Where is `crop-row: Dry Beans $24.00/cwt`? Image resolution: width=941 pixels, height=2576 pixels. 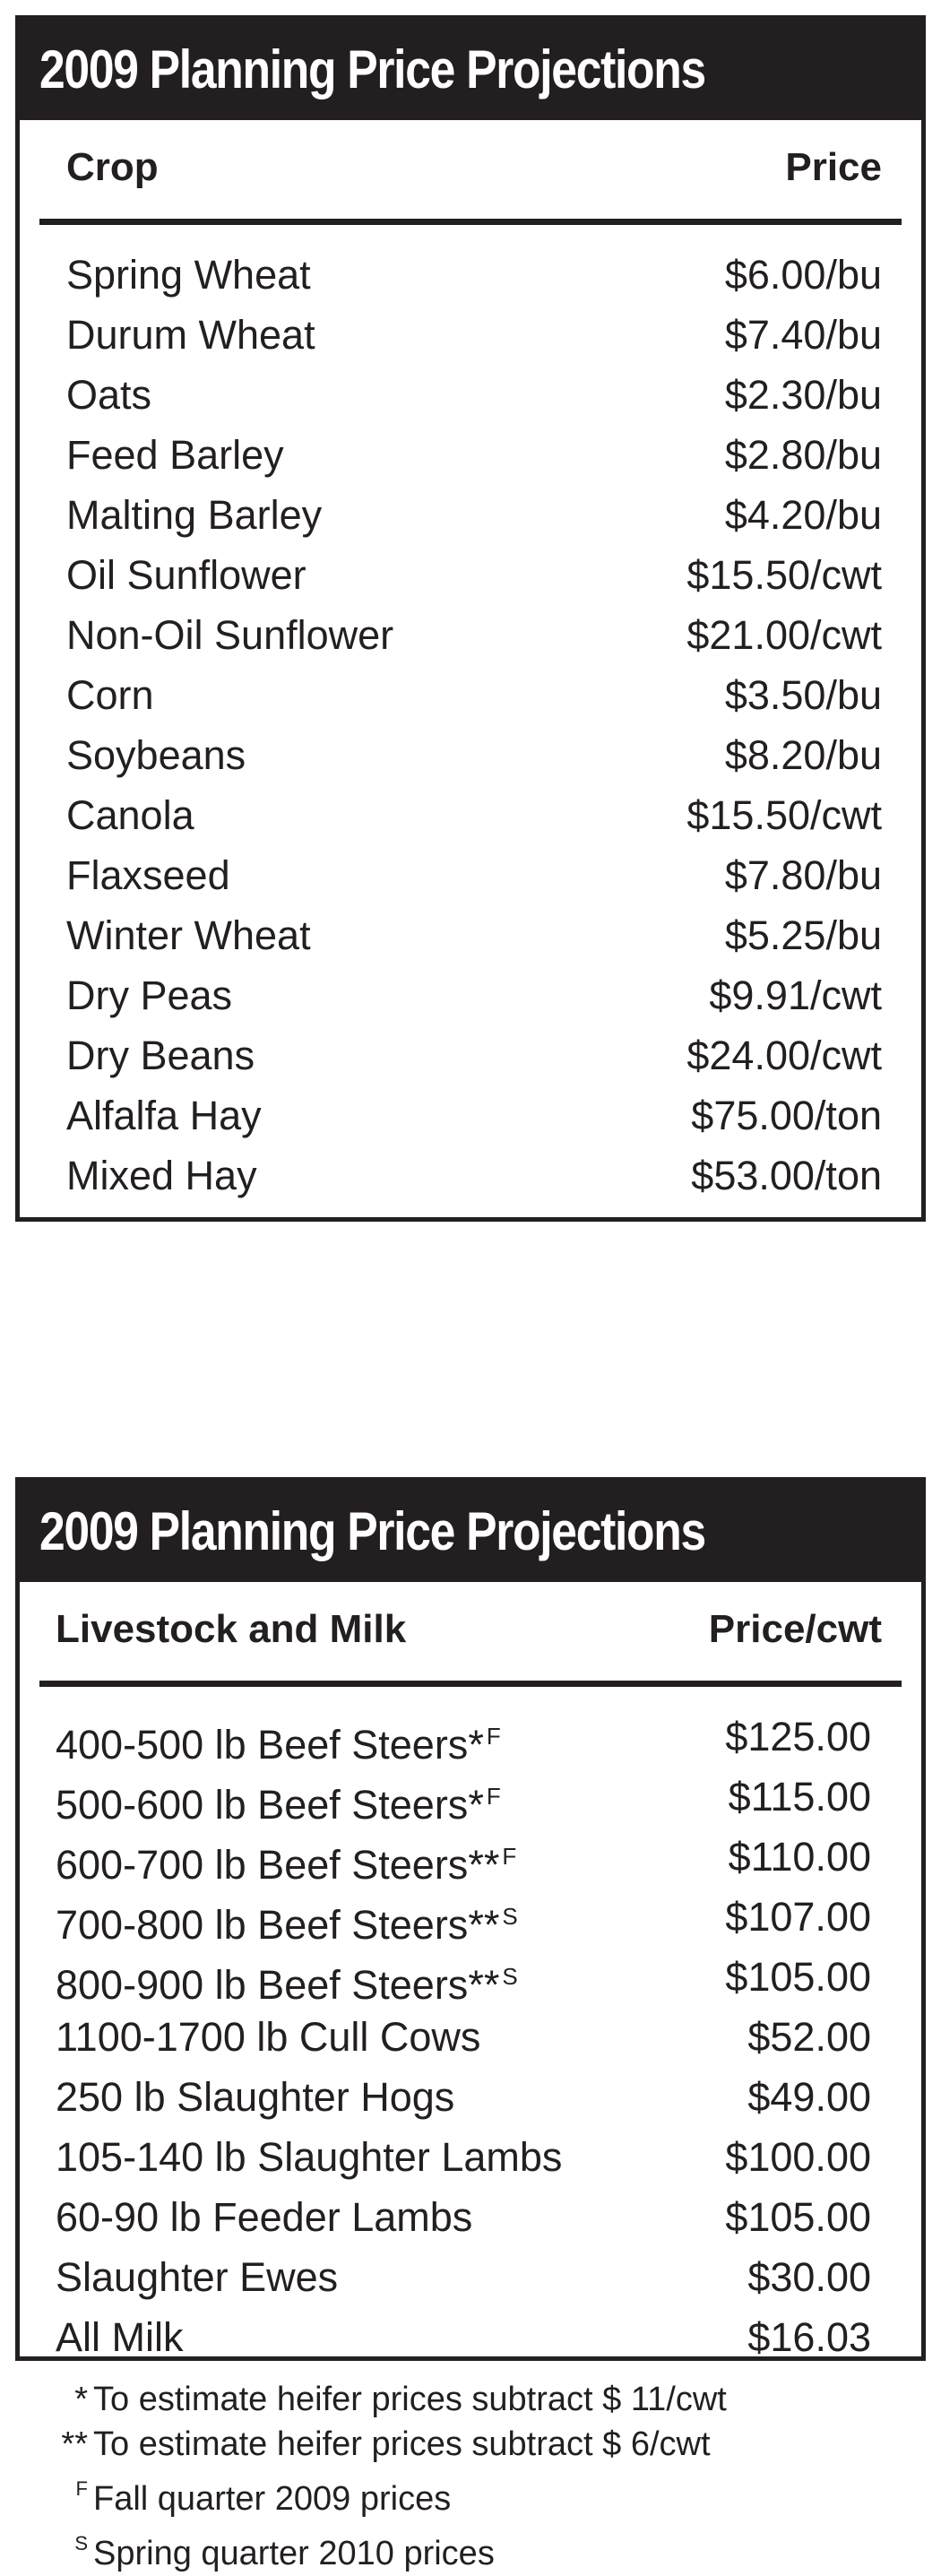
crop-row: Dry Beans $24.00/cwt is located at coordinates (470, 1055).